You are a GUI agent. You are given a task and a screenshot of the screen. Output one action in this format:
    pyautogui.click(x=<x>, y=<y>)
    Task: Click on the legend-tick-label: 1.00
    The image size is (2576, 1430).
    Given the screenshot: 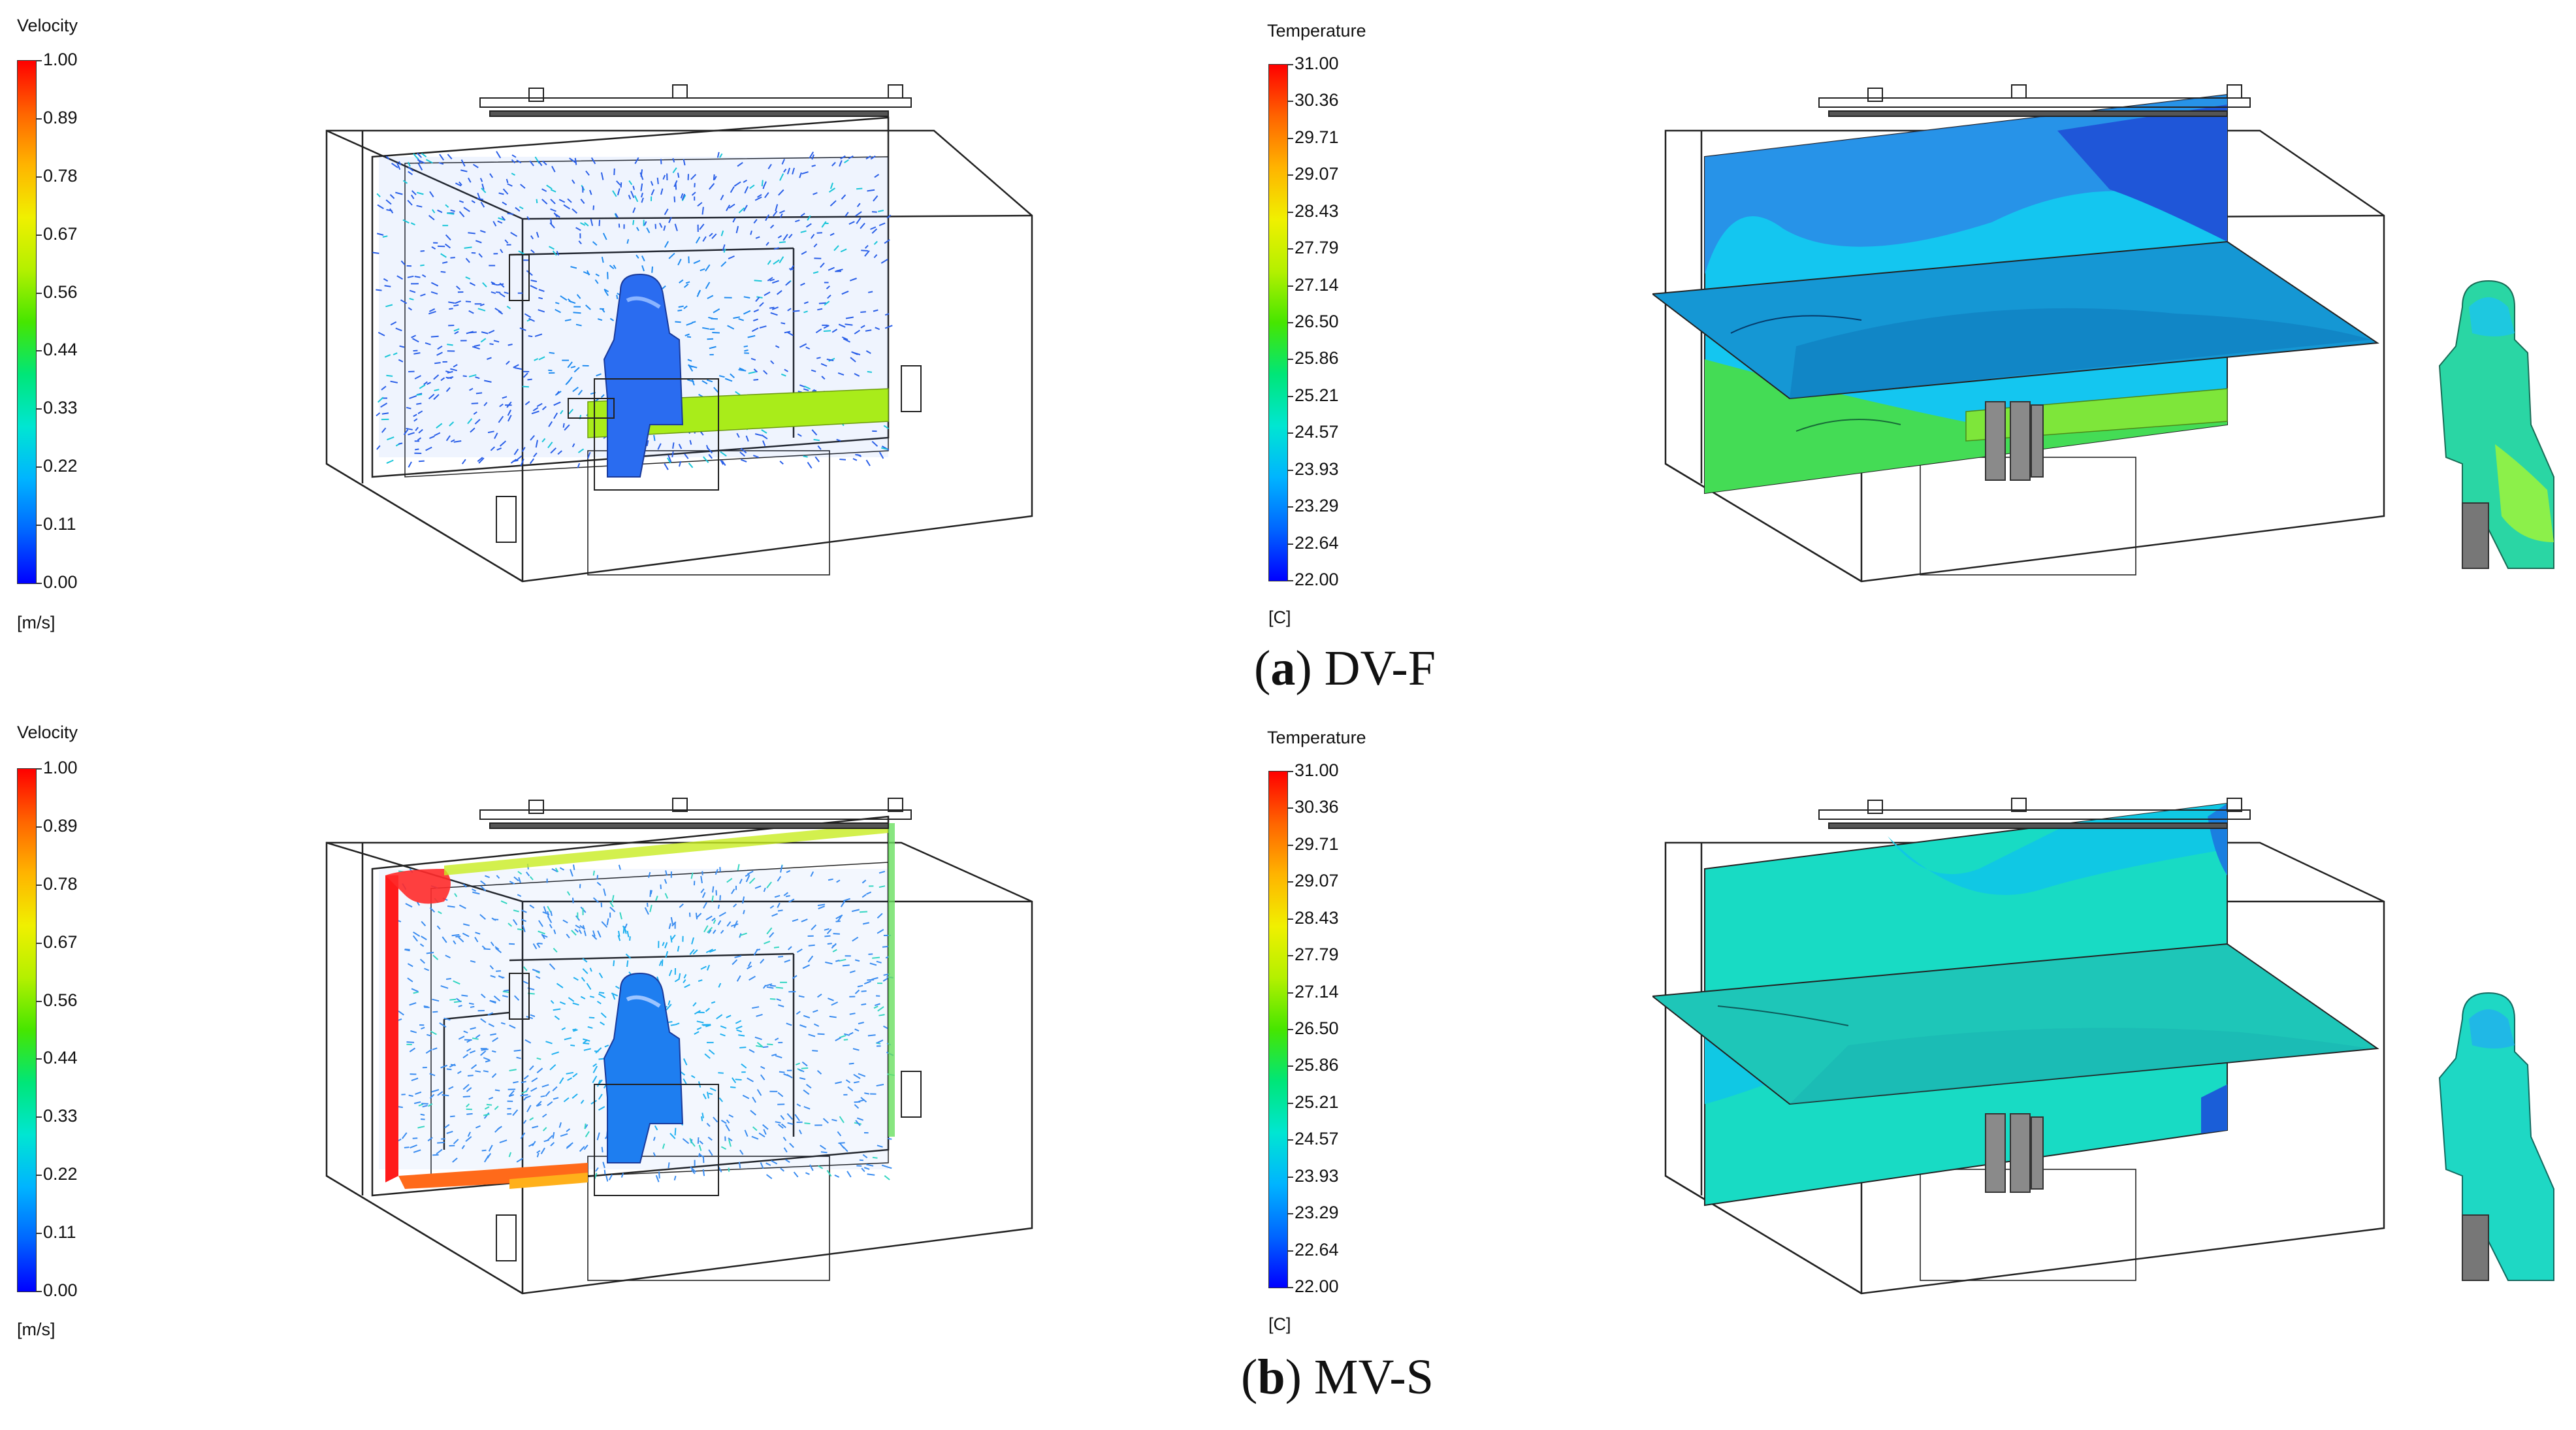 What is the action you would take?
    pyautogui.click(x=61, y=59)
    